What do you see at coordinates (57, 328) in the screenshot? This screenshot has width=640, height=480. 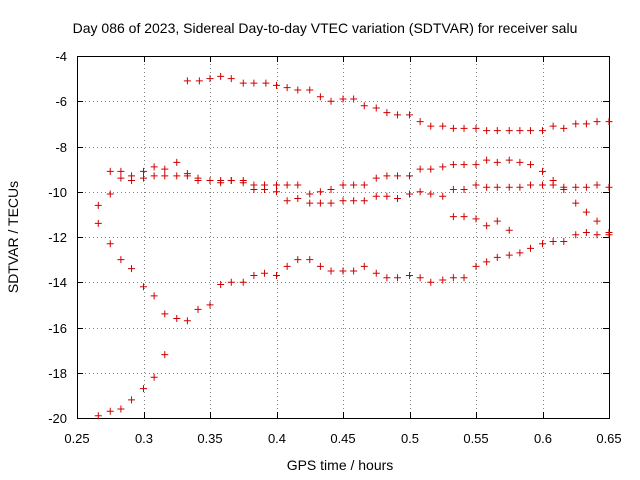 I see `y-tick-label: -16` at bounding box center [57, 328].